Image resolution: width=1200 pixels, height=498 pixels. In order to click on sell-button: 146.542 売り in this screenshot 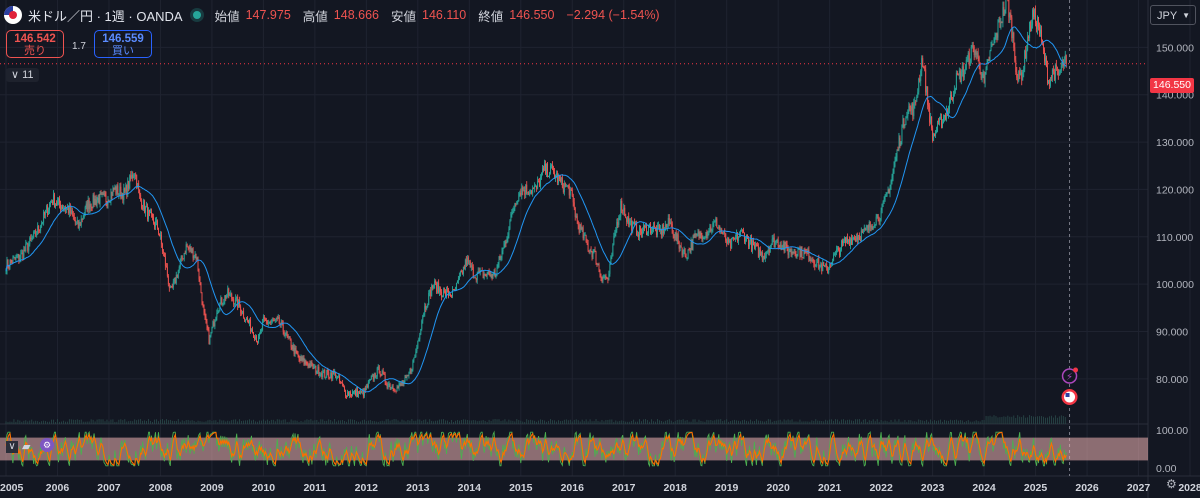, I will do `click(35, 44)`.